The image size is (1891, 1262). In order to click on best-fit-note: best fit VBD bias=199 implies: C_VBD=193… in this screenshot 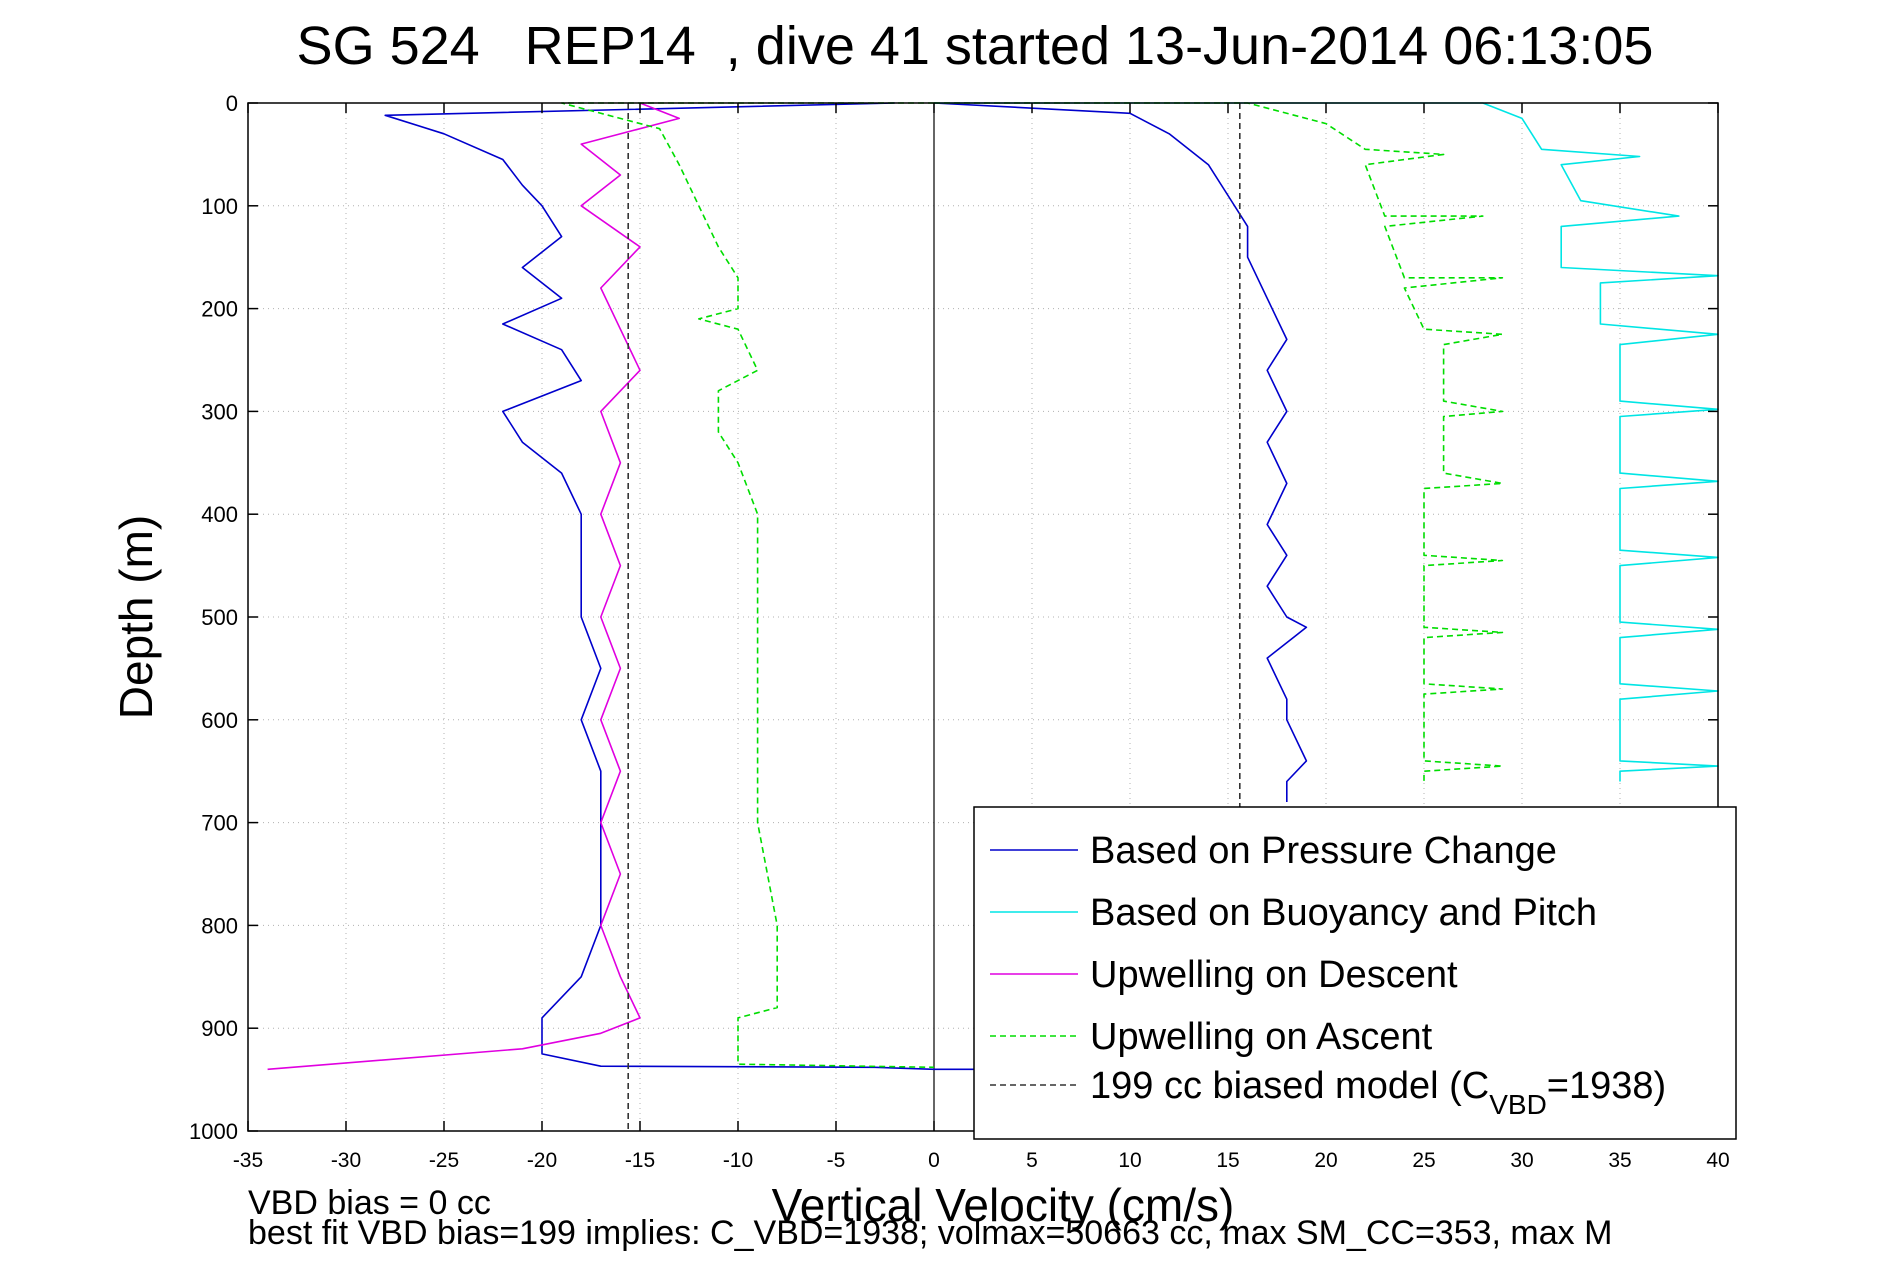, I will do `click(930, 1233)`.